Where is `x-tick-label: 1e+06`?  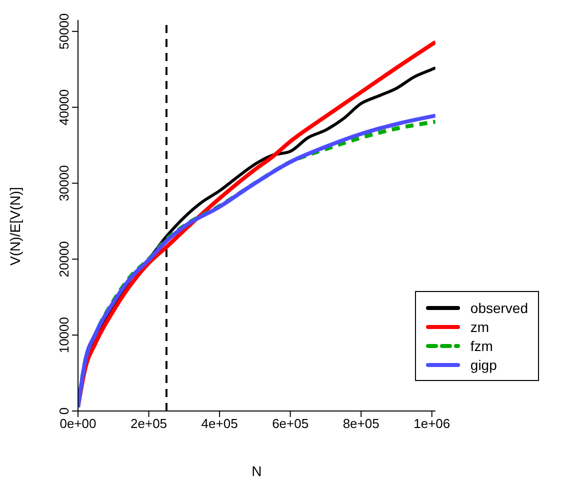
x-tick-label: 1e+06 is located at coordinates (432, 424).